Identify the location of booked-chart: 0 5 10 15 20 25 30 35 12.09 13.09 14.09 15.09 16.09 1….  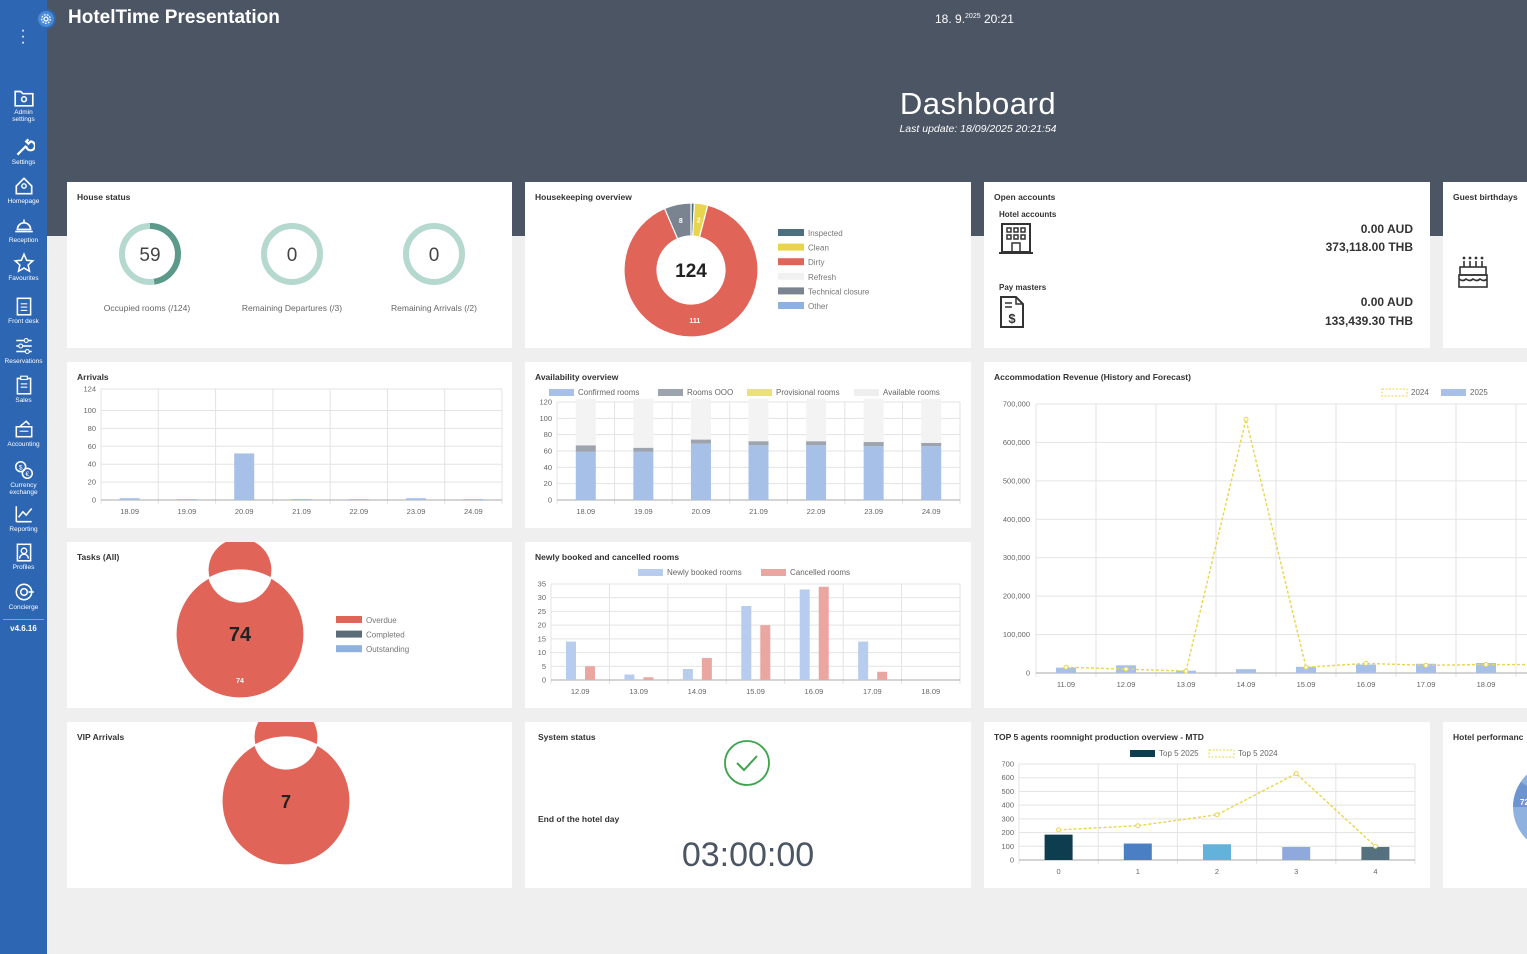
(749, 632).